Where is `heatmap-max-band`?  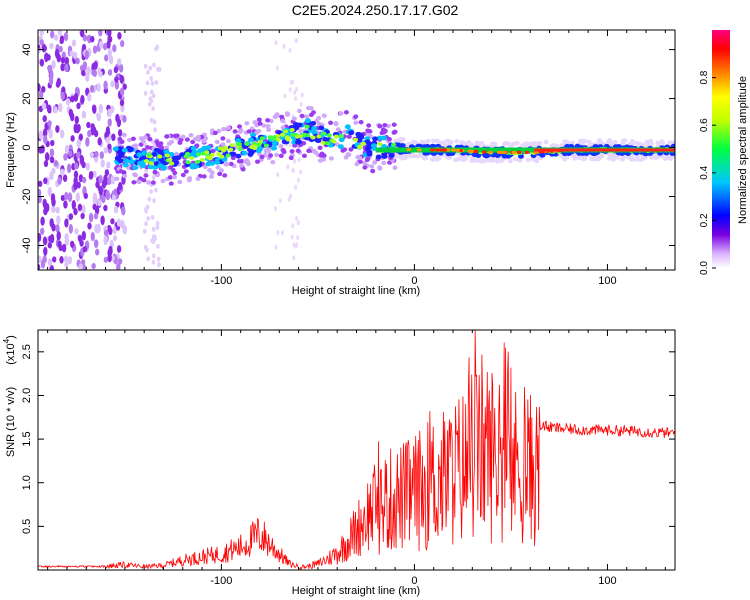 heatmap-max-band is located at coordinates (604, 150).